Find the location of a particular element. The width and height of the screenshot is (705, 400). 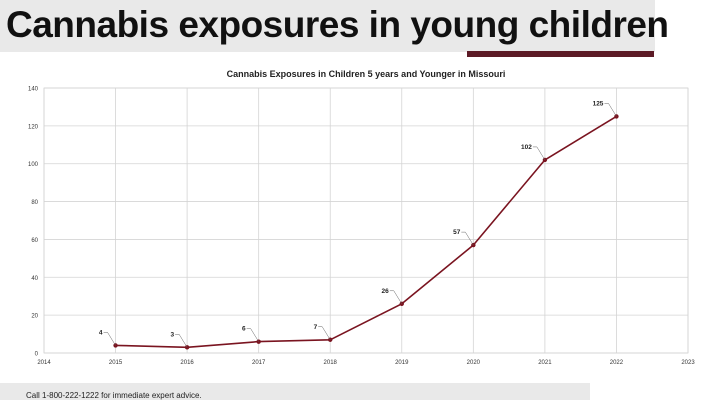

data-label: 7 is located at coordinates (316, 327).